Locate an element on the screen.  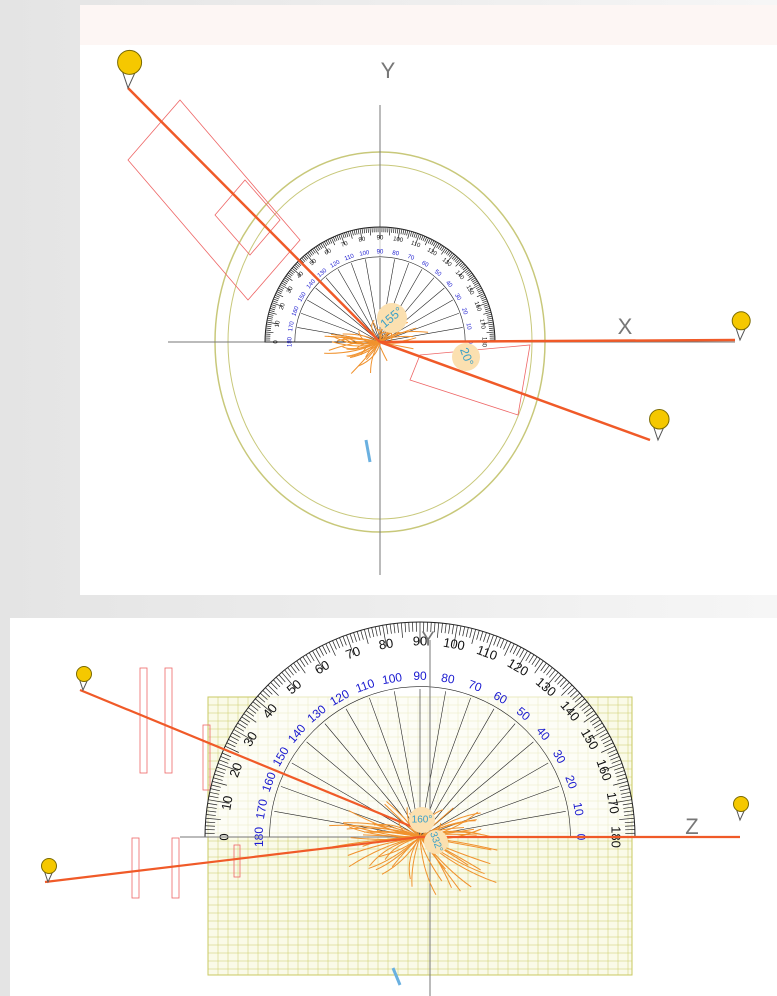
protractor-outer-label: 170 is located at coordinates (613, 803).